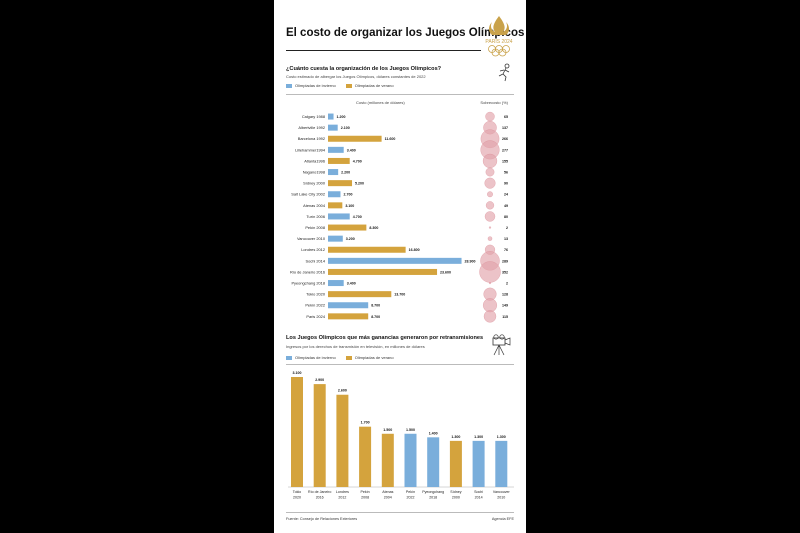 This screenshot has width=800, height=533. I want to click on overrun-value-label: 115, so click(505, 317).